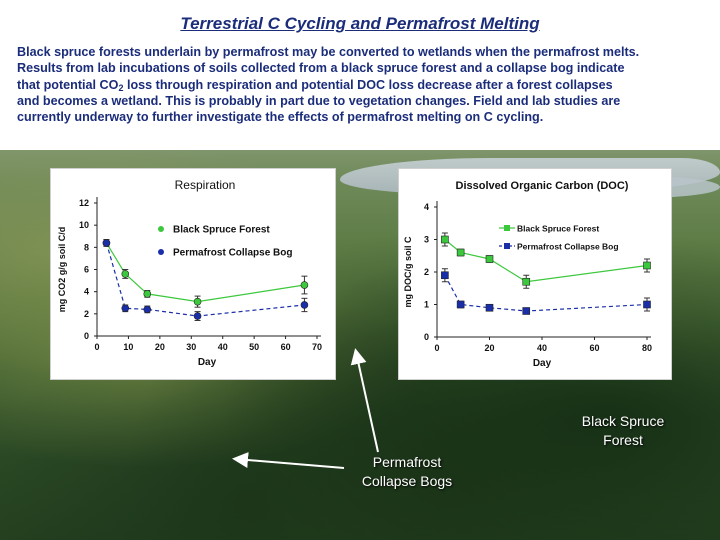  What do you see at coordinates (86, 247) in the screenshot?
I see `y-tick-label: 8` at bounding box center [86, 247].